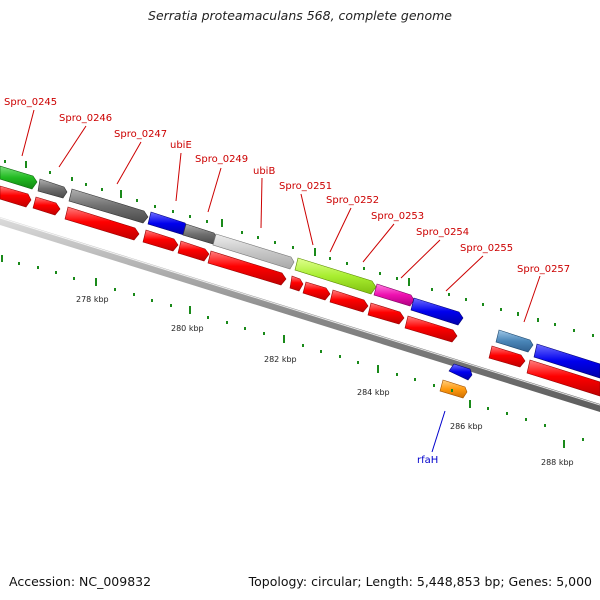 The height and width of the screenshot is (600, 600). Describe the element at coordinates (305, 186) in the screenshot. I see `gene-label: Spro_0251` at that location.